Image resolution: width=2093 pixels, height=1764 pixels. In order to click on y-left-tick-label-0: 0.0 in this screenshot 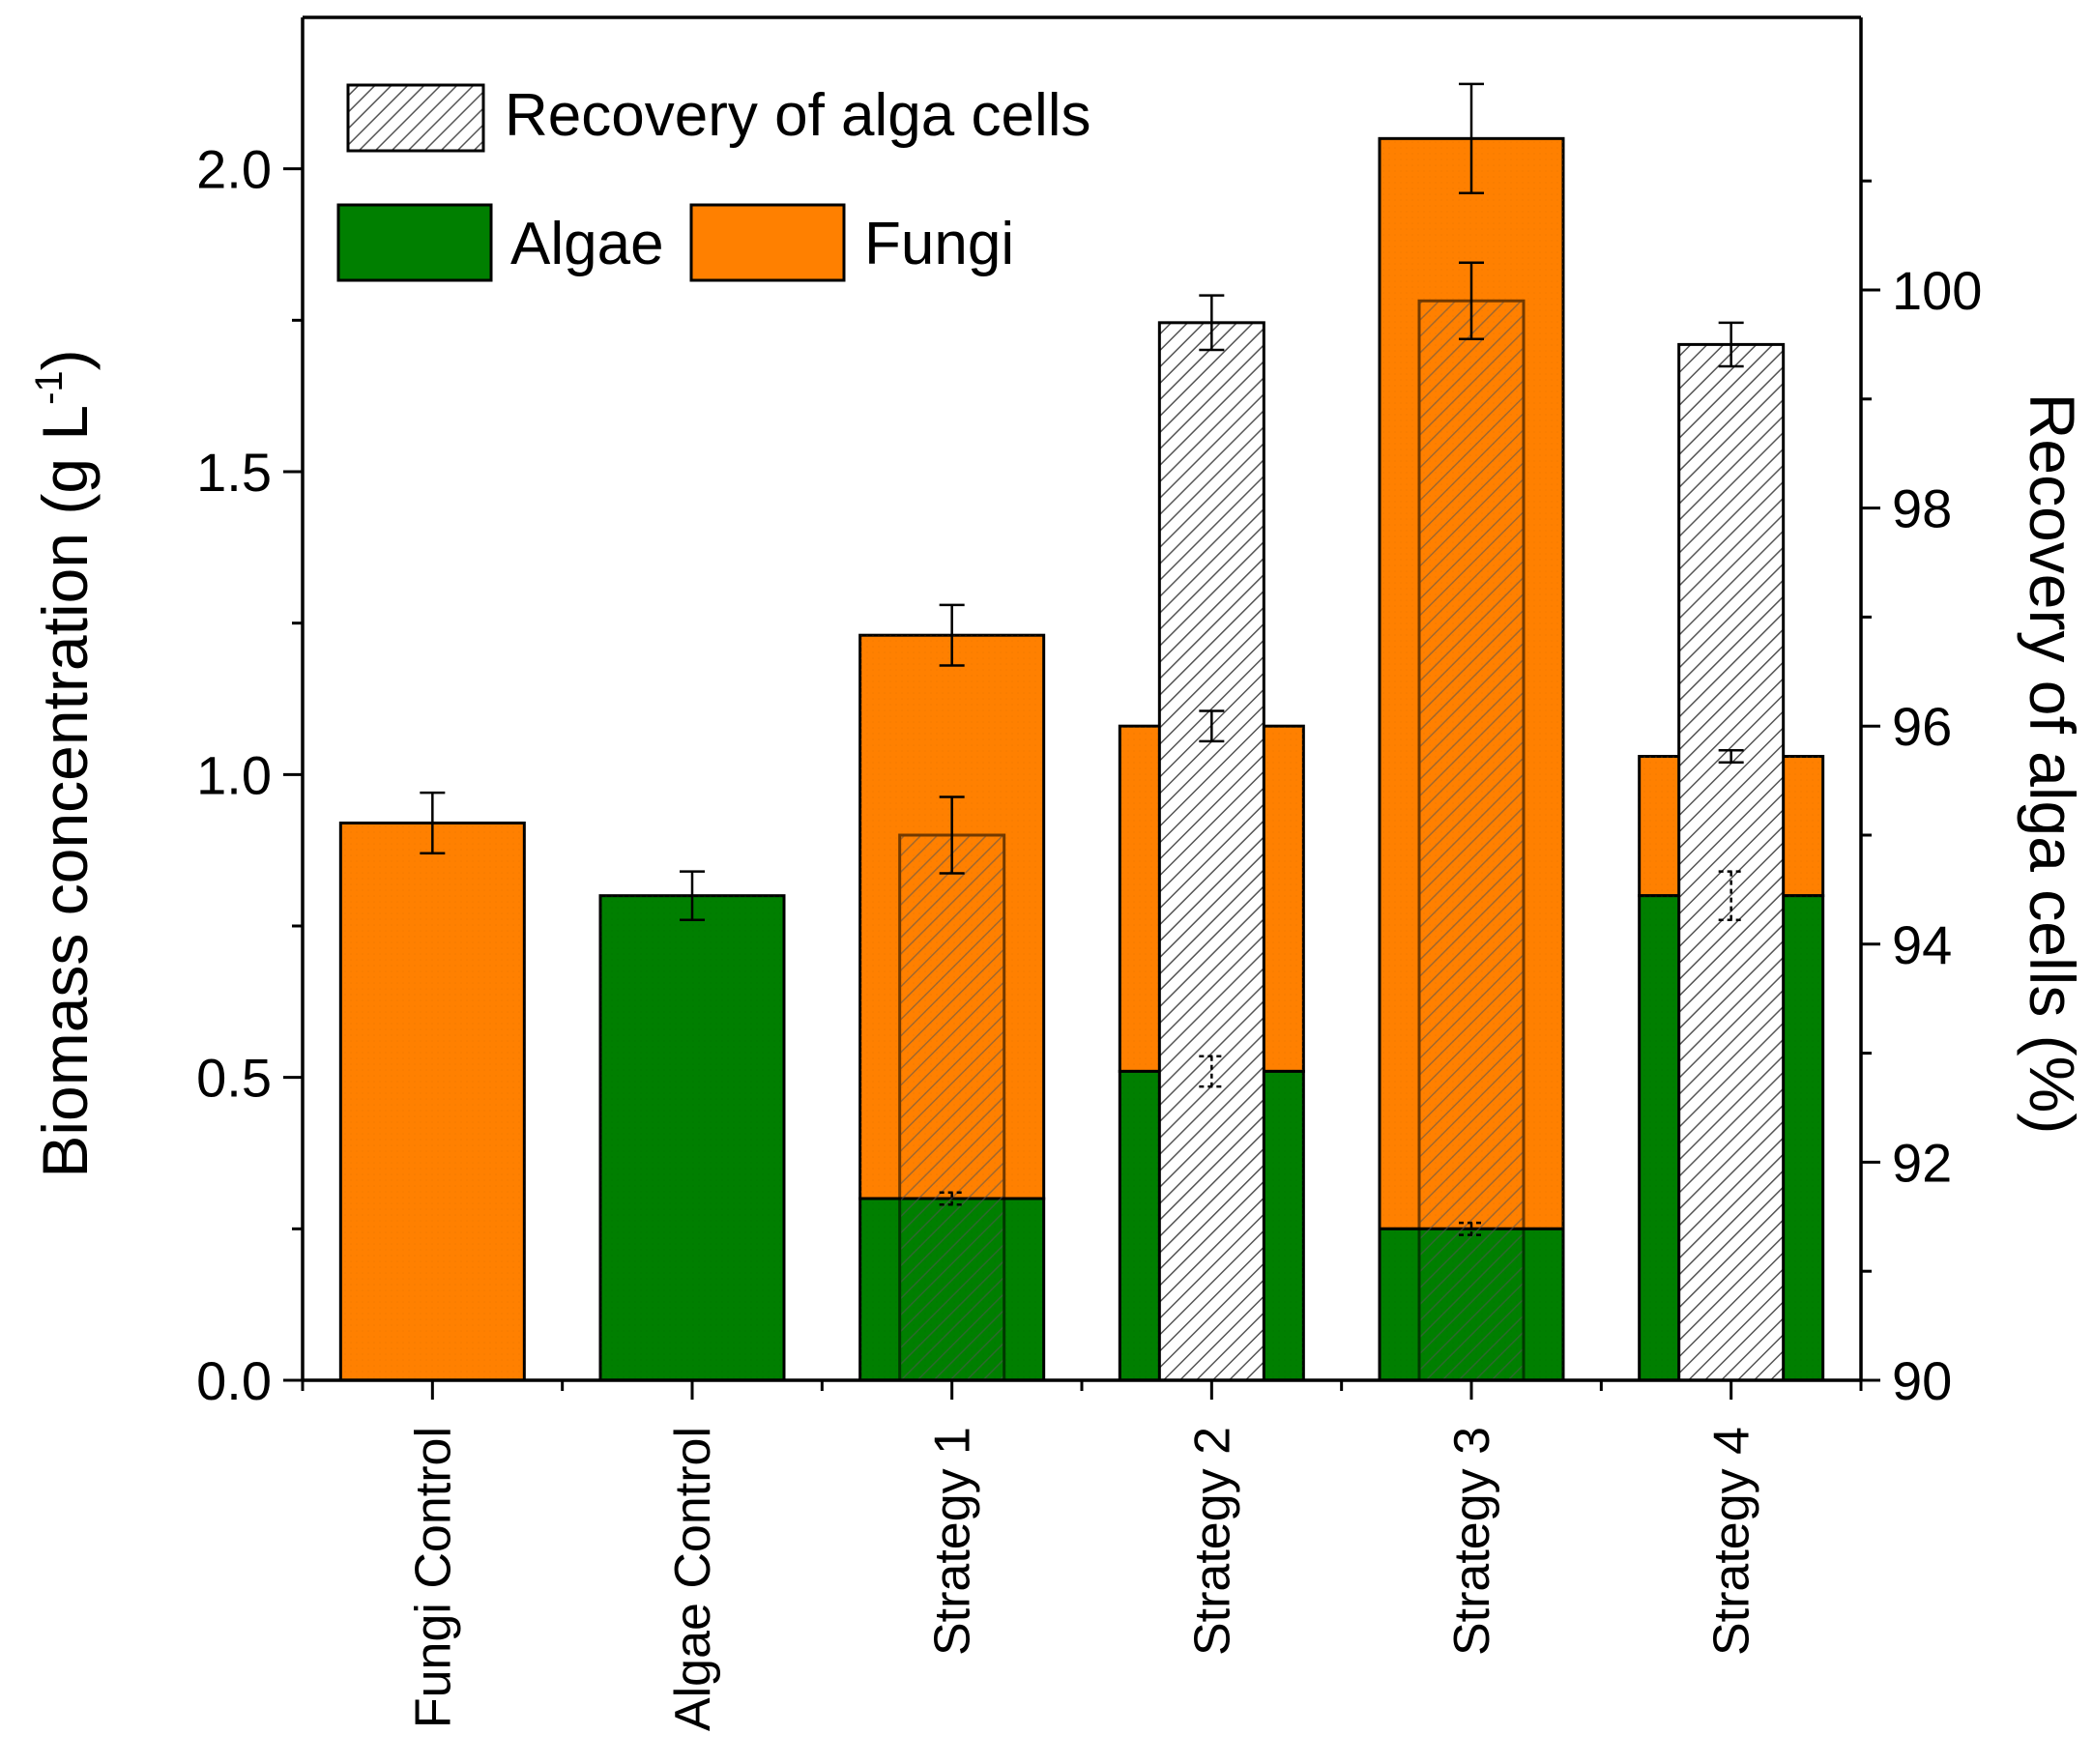, I will do `click(234, 1380)`.